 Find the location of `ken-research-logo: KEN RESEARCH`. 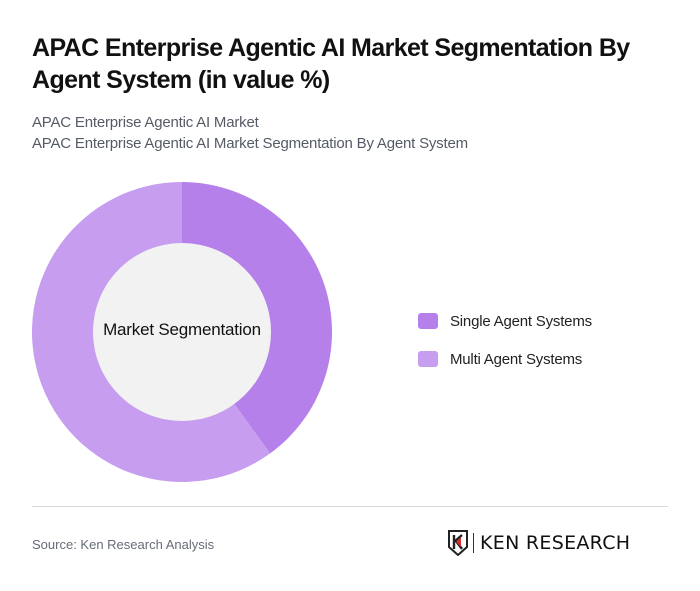

ken-research-logo: KEN RESEARCH is located at coordinates (538, 543).